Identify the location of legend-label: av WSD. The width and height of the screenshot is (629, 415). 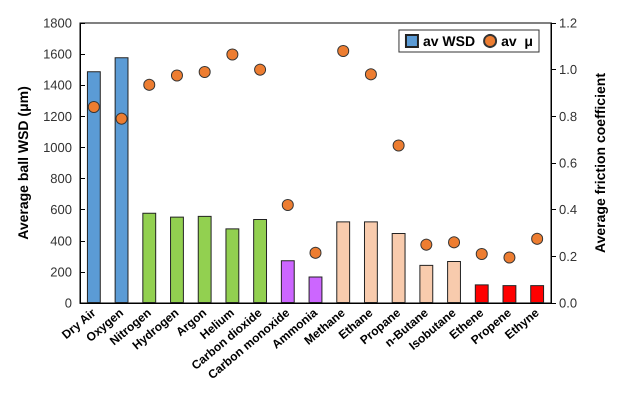
(449, 41).